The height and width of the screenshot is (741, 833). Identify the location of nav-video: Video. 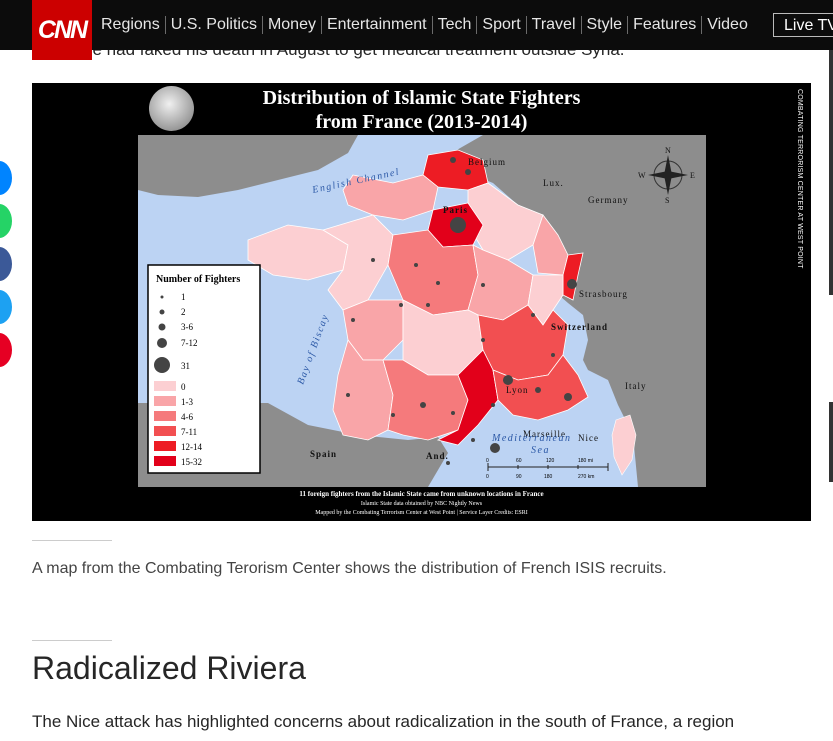
(727, 24).